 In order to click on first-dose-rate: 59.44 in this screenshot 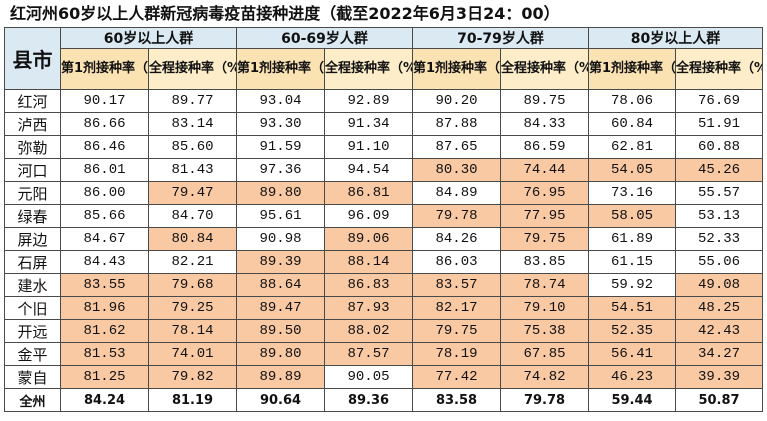, I will do `click(632, 400)`.